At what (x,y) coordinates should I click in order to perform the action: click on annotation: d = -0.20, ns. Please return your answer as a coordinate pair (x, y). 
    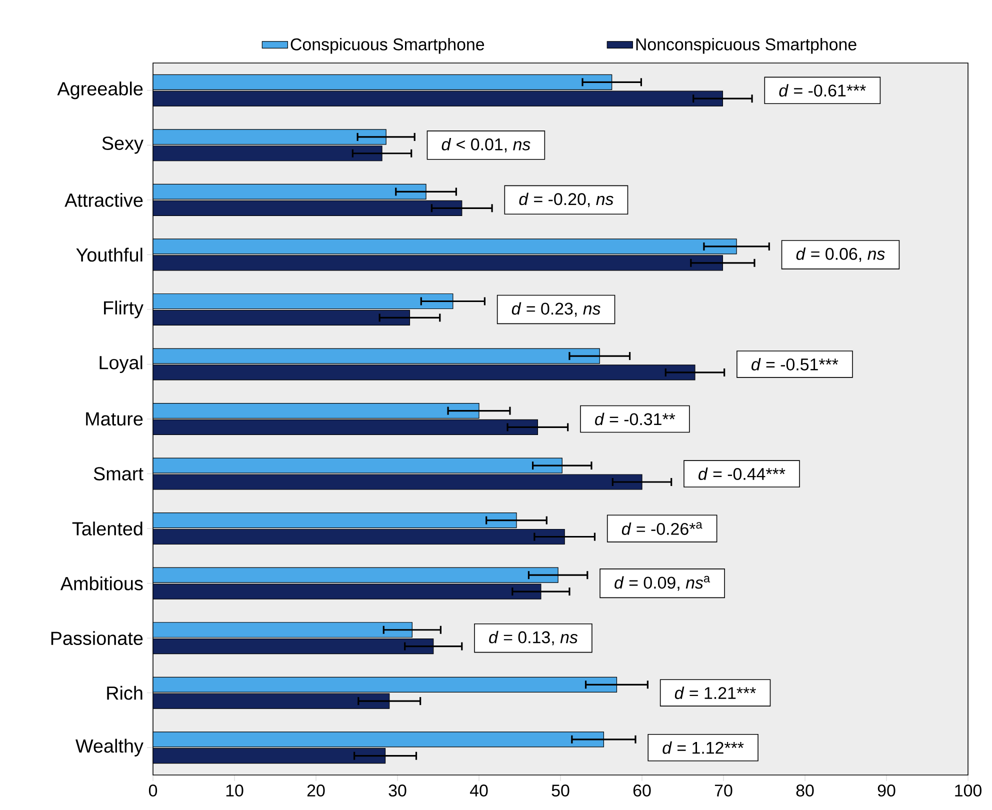
    Looking at the image, I should click on (566, 200).